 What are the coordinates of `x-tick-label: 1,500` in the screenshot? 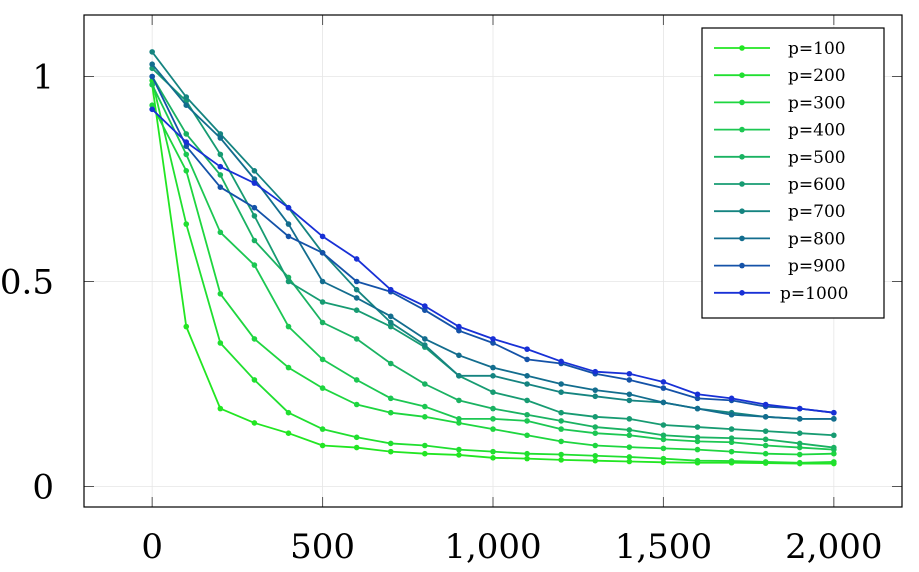 It's located at (663, 547).